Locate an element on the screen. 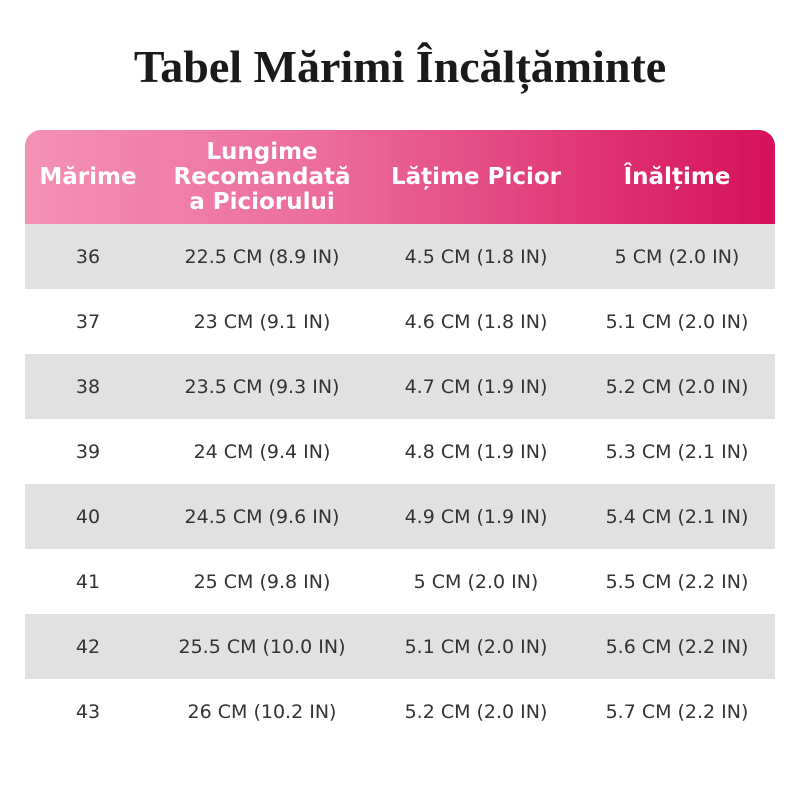 Image resolution: width=800 pixels, height=800 pixels. table-cell: 43 is located at coordinates (88, 711).